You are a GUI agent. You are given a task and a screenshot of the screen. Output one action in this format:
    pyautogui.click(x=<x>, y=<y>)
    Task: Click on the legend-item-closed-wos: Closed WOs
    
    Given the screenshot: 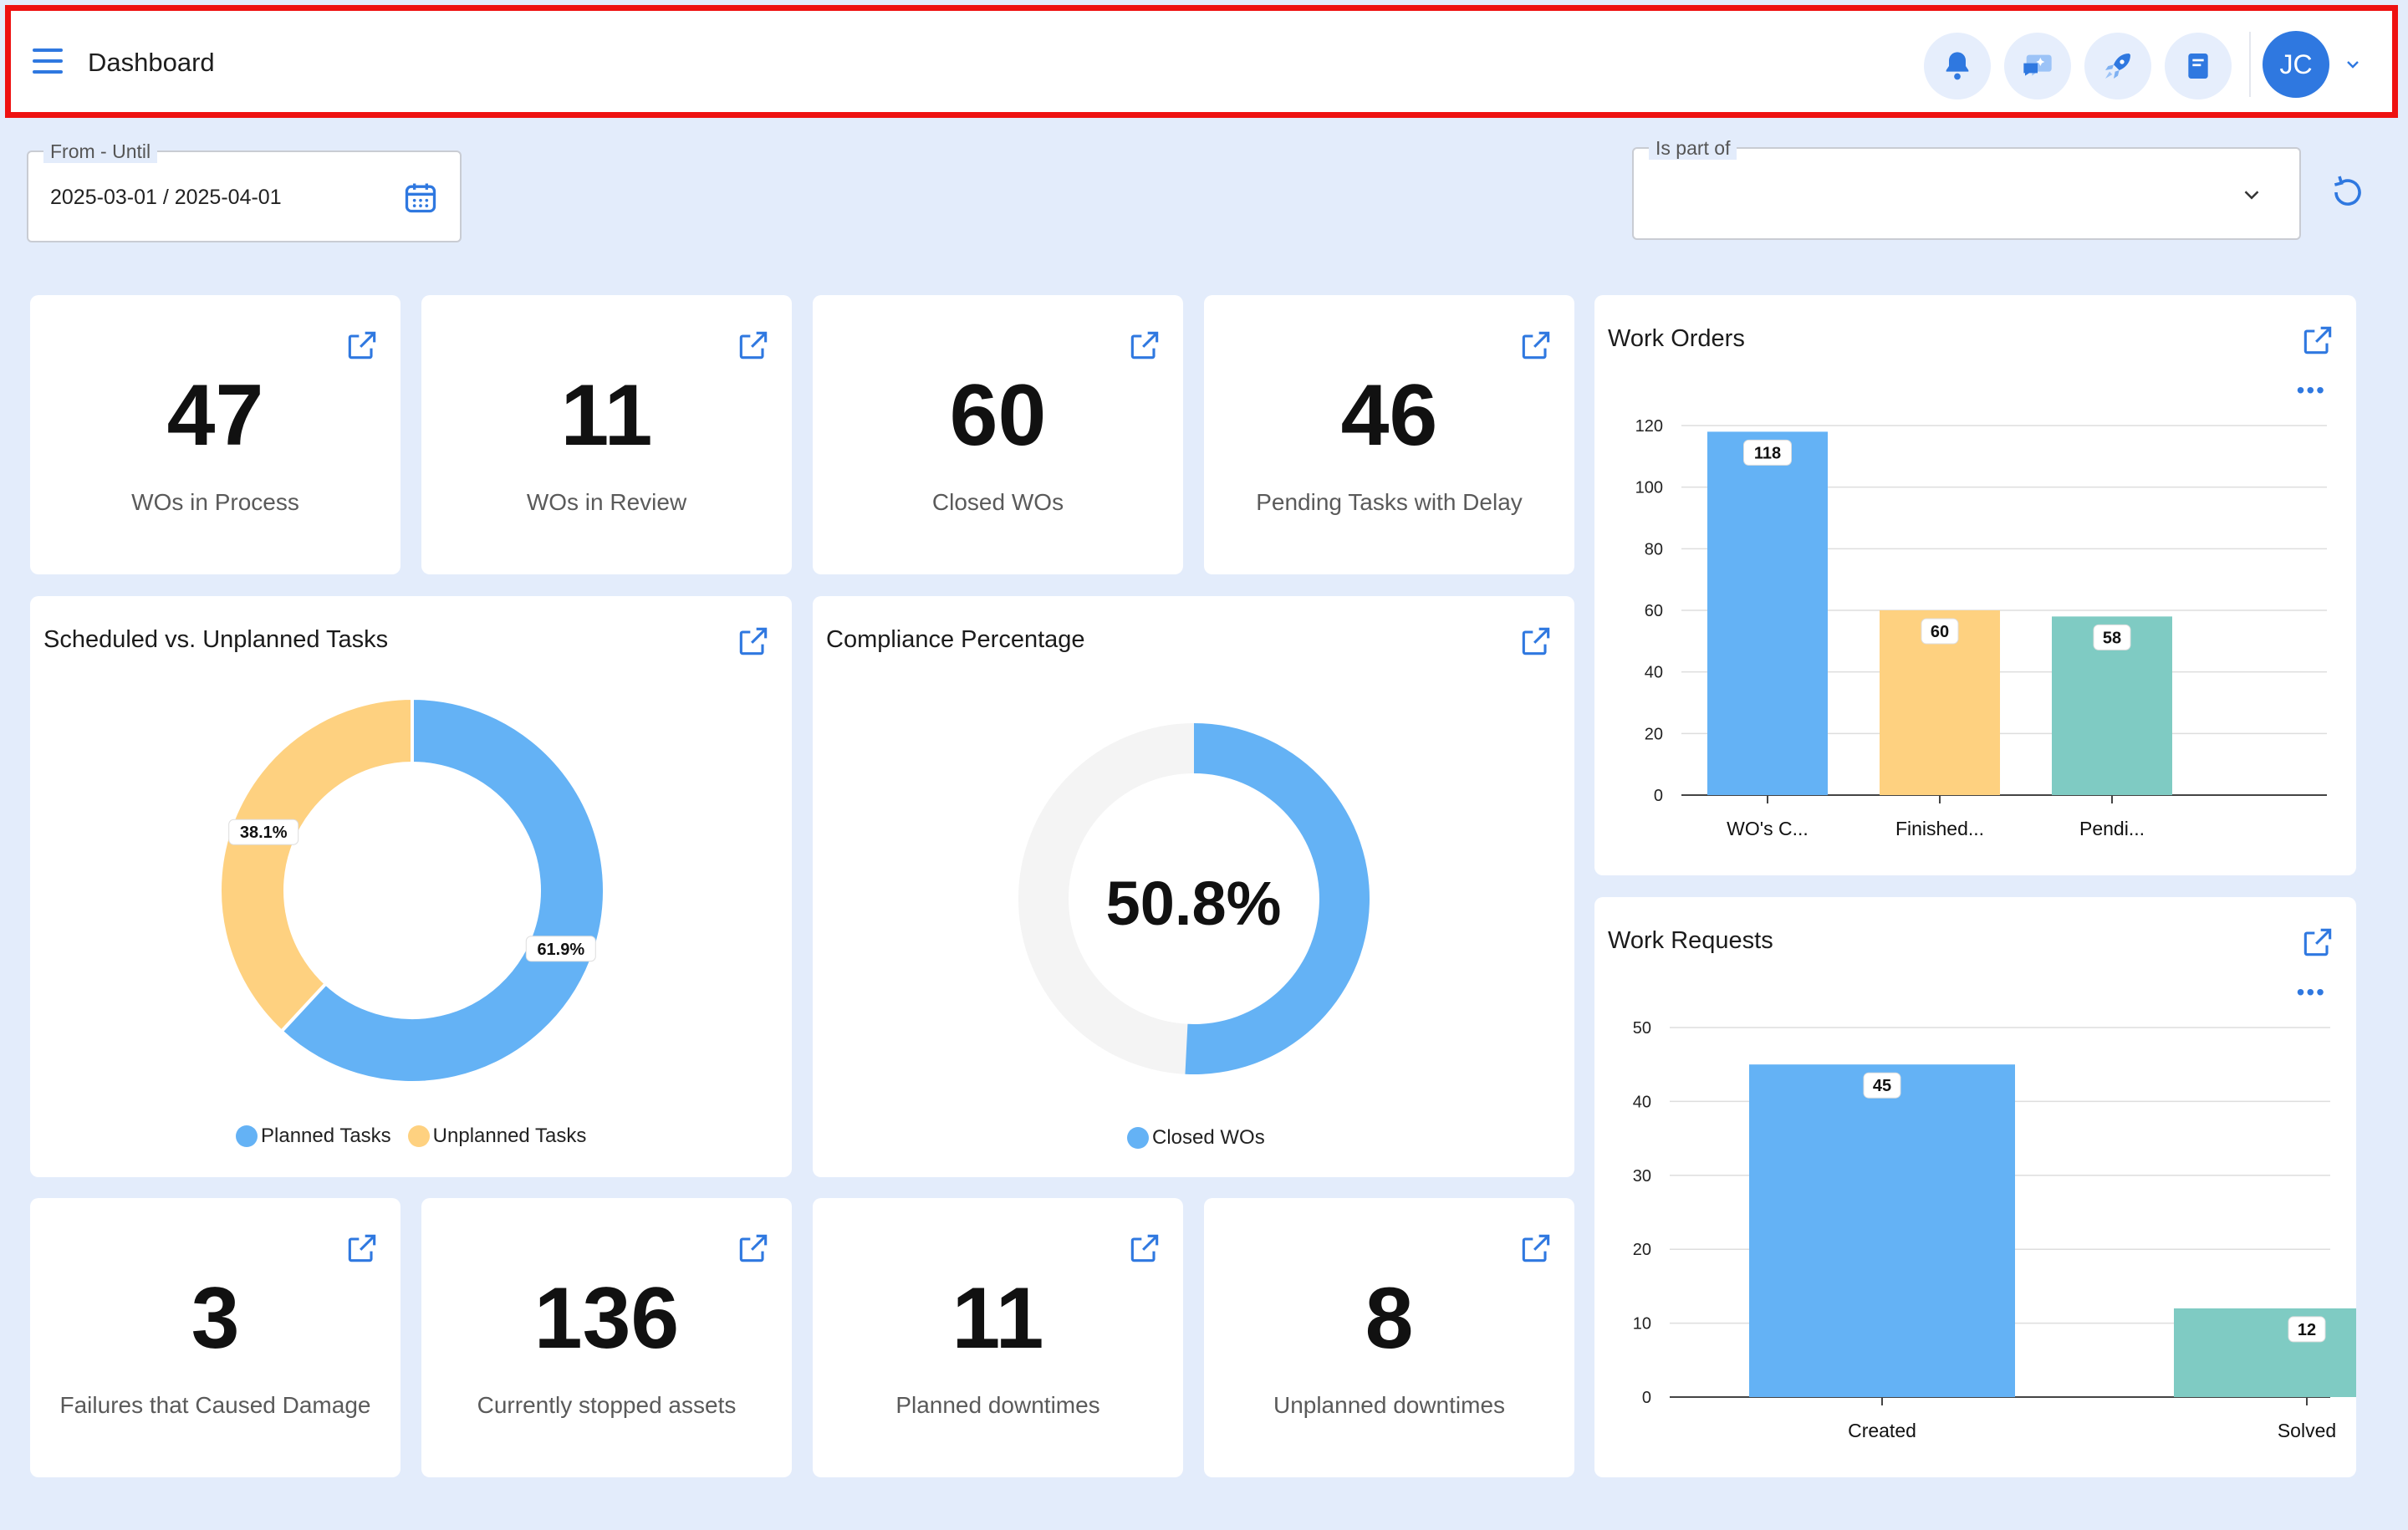 What is the action you would take?
    pyautogui.click(x=1196, y=1138)
    